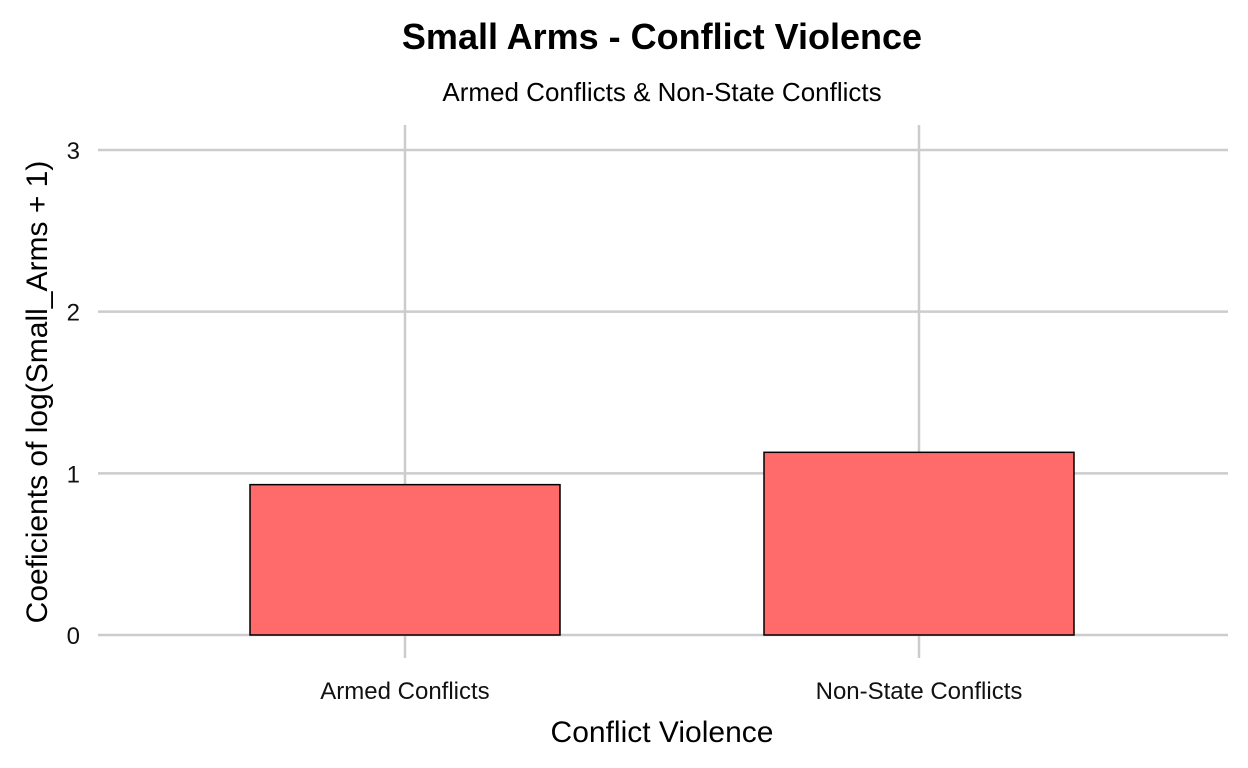 The height and width of the screenshot is (768, 1248). What do you see at coordinates (662, 36) in the screenshot?
I see `chart-title: Small Arms - Conflict Violence` at bounding box center [662, 36].